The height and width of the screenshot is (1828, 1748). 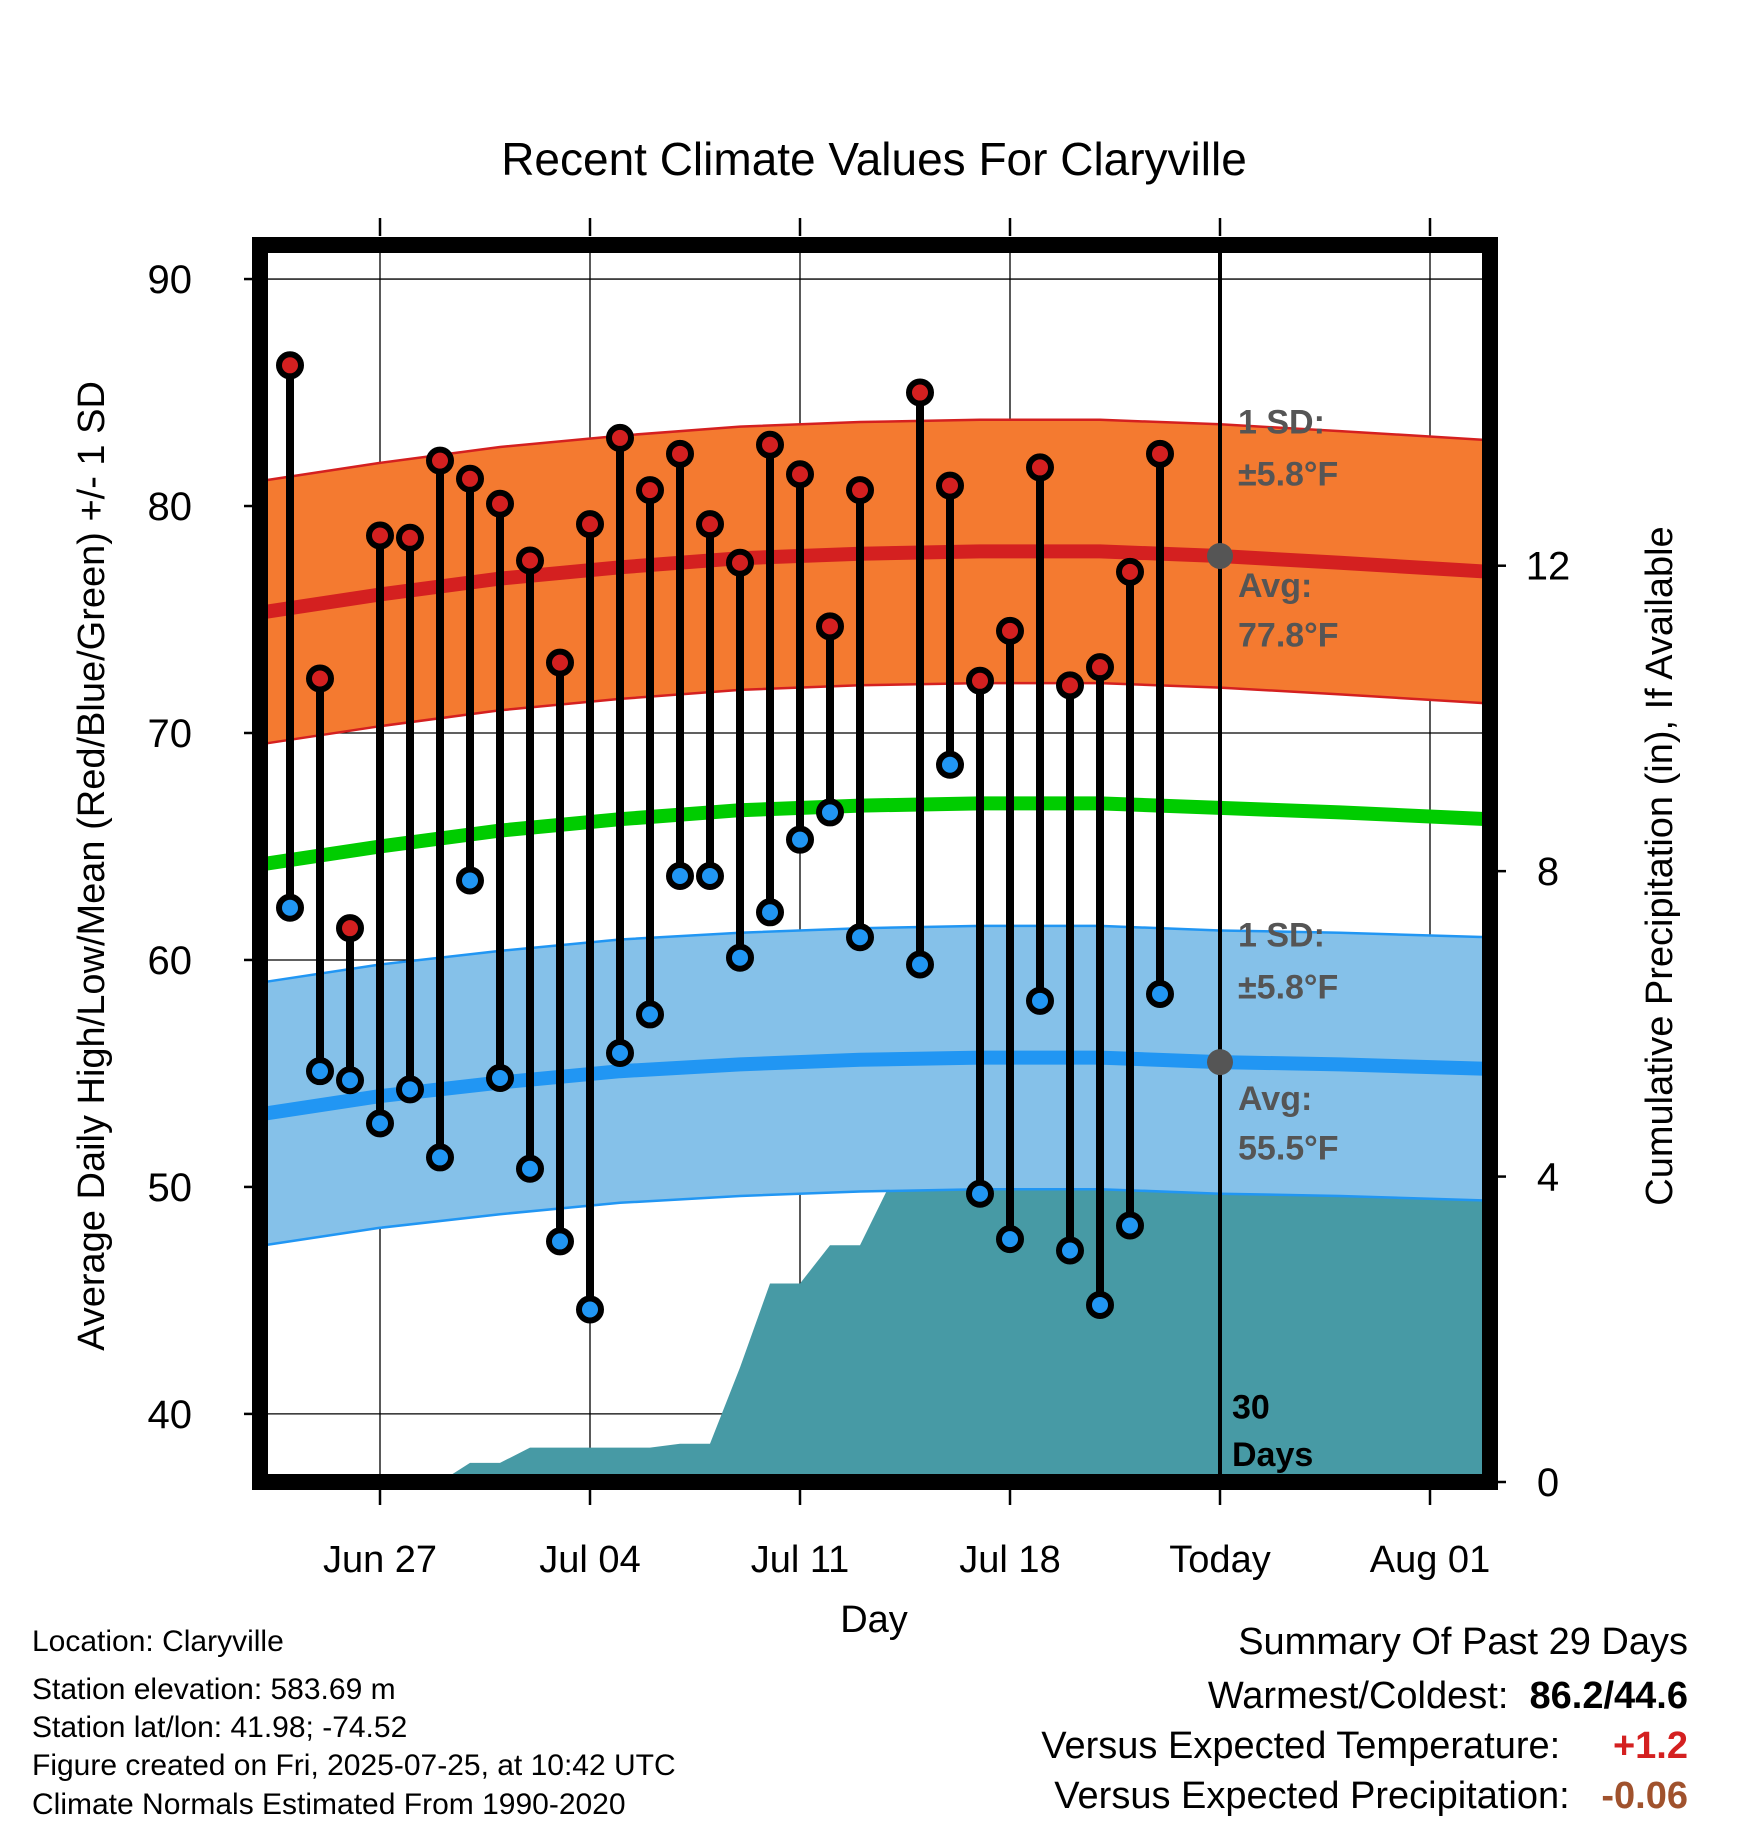 What do you see at coordinates (1275, 1099) in the screenshot?
I see `low-avg-label: Avg:` at bounding box center [1275, 1099].